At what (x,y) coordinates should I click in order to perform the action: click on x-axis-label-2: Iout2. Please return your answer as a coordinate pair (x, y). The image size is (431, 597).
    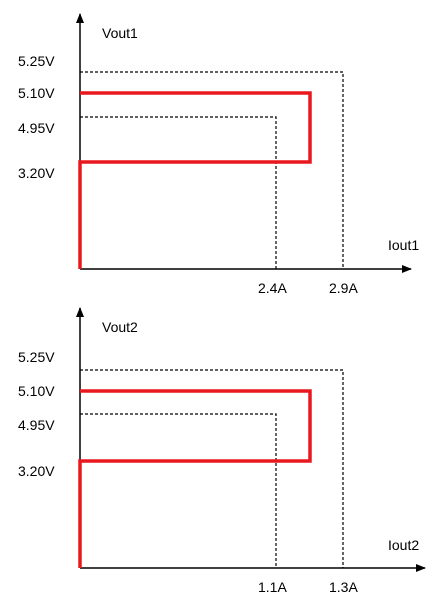
    Looking at the image, I should click on (403, 545).